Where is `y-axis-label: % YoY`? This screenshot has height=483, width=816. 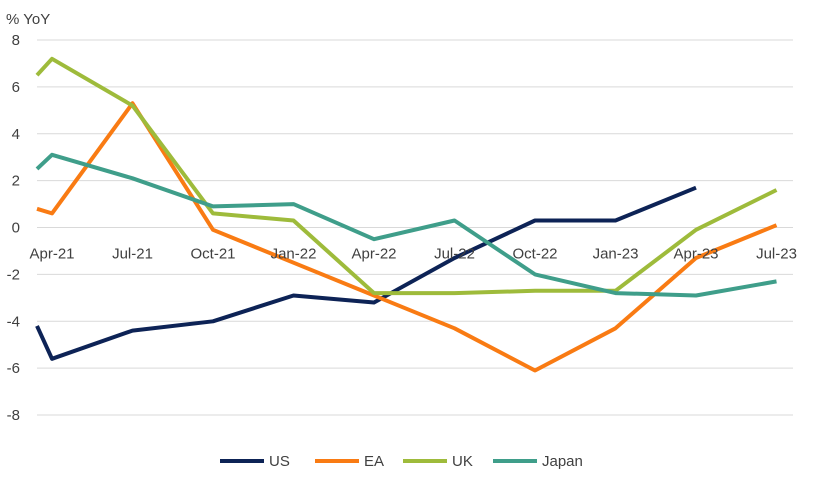
y-axis-label: % YoY is located at coordinates (28, 19).